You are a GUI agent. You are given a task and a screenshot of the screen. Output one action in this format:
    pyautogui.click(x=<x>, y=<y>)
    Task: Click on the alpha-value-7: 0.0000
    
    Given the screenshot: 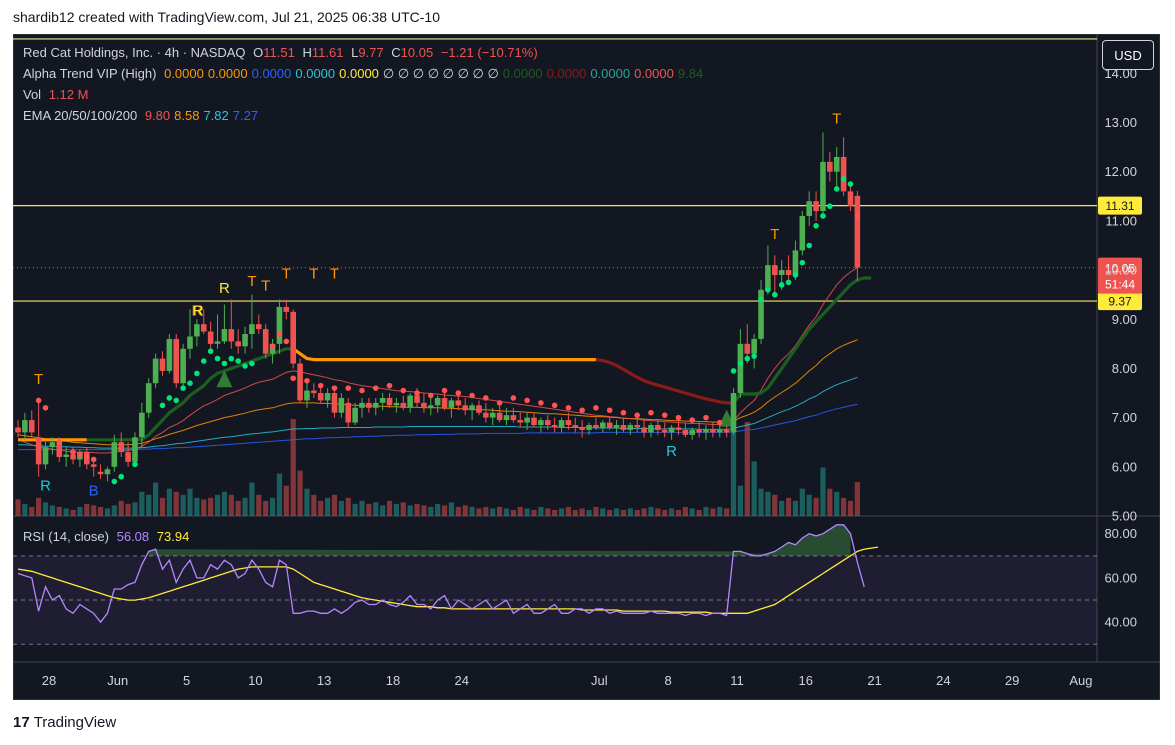 What is the action you would take?
    pyautogui.click(x=566, y=73)
    